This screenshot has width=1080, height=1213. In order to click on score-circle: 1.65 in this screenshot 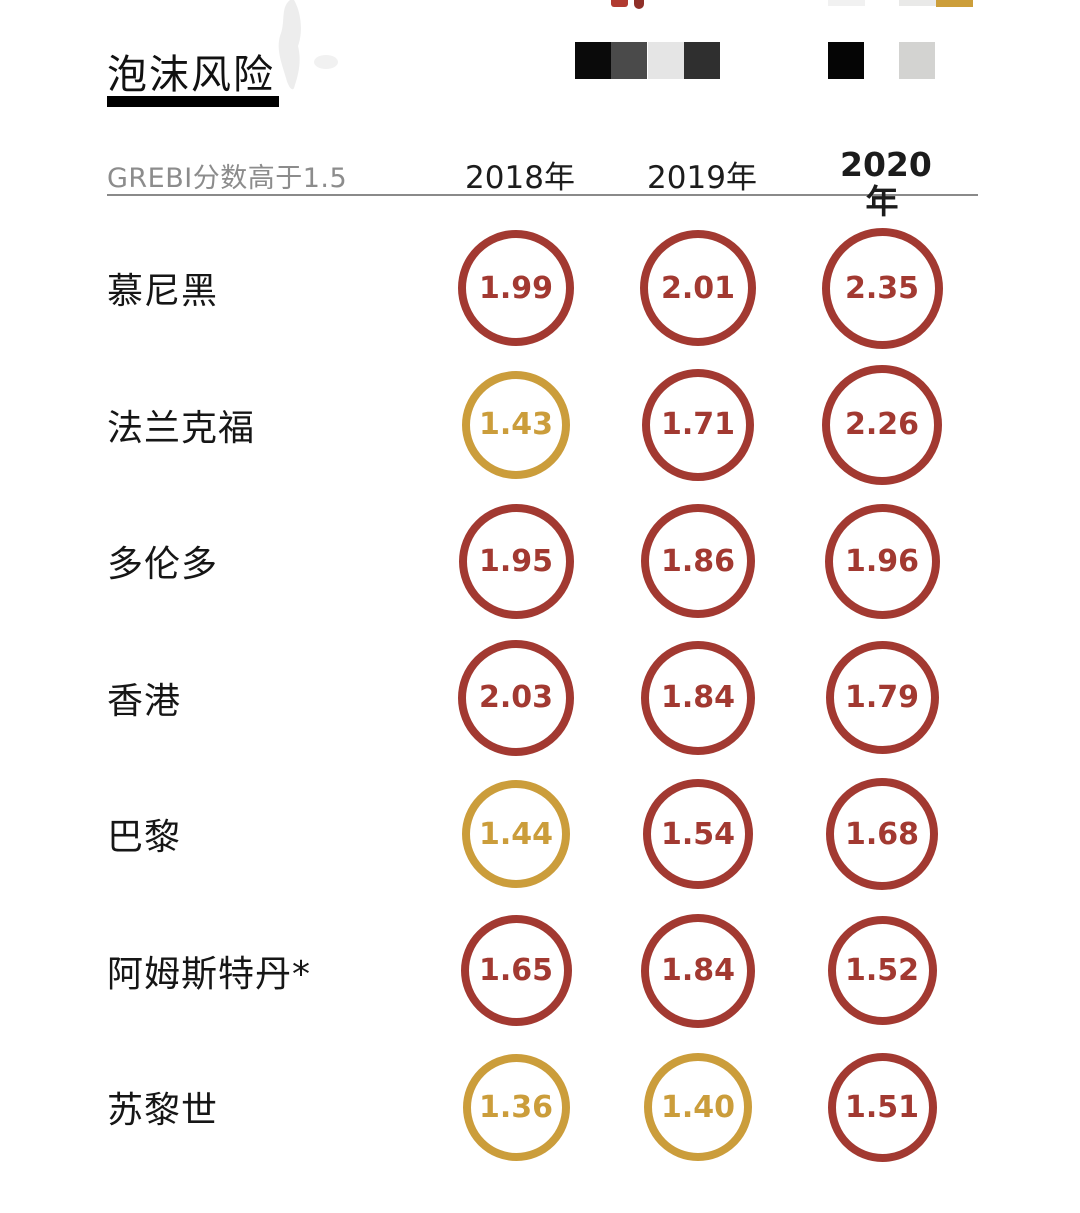, I will do `click(516, 970)`.